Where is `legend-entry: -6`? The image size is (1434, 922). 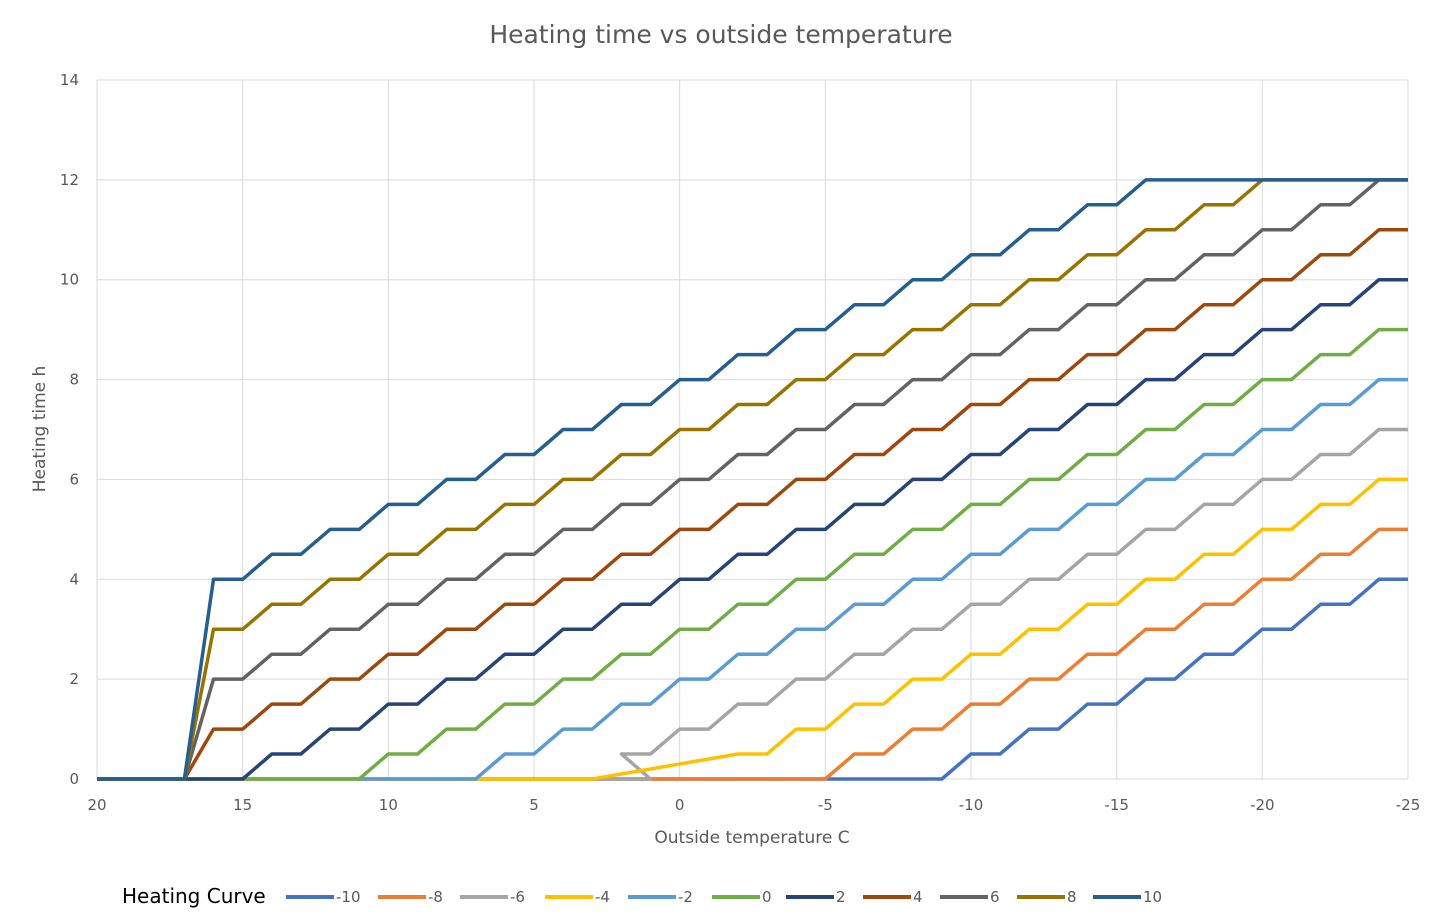 legend-entry: -6 is located at coordinates (517, 897).